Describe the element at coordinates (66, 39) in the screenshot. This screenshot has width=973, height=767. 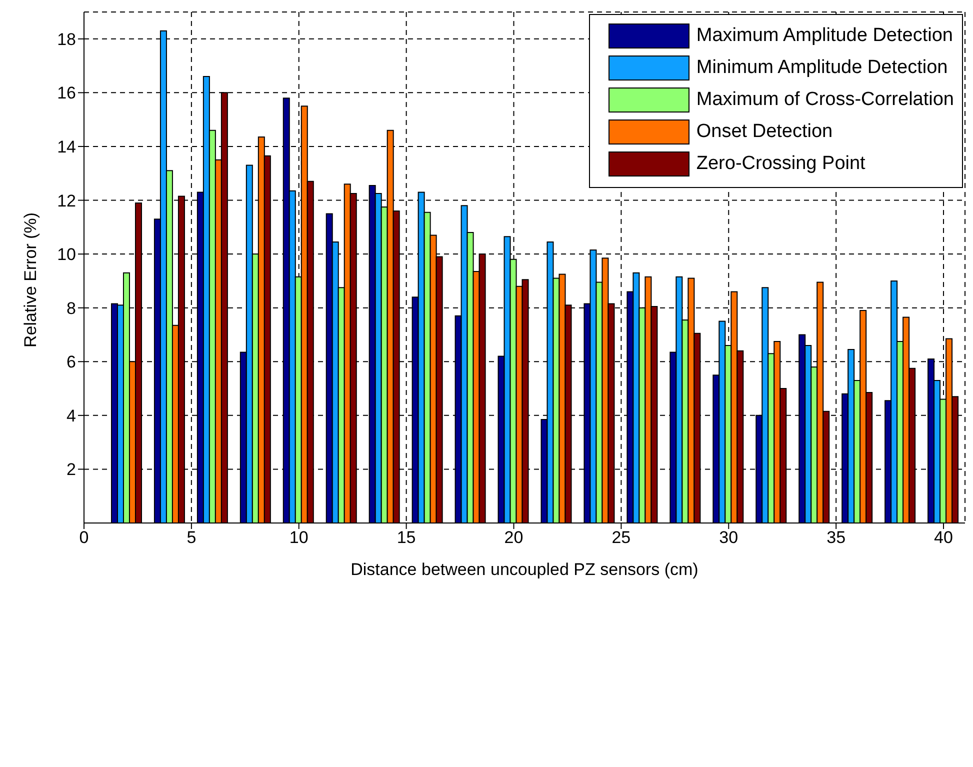
I see `y-tick-label: 18` at that location.